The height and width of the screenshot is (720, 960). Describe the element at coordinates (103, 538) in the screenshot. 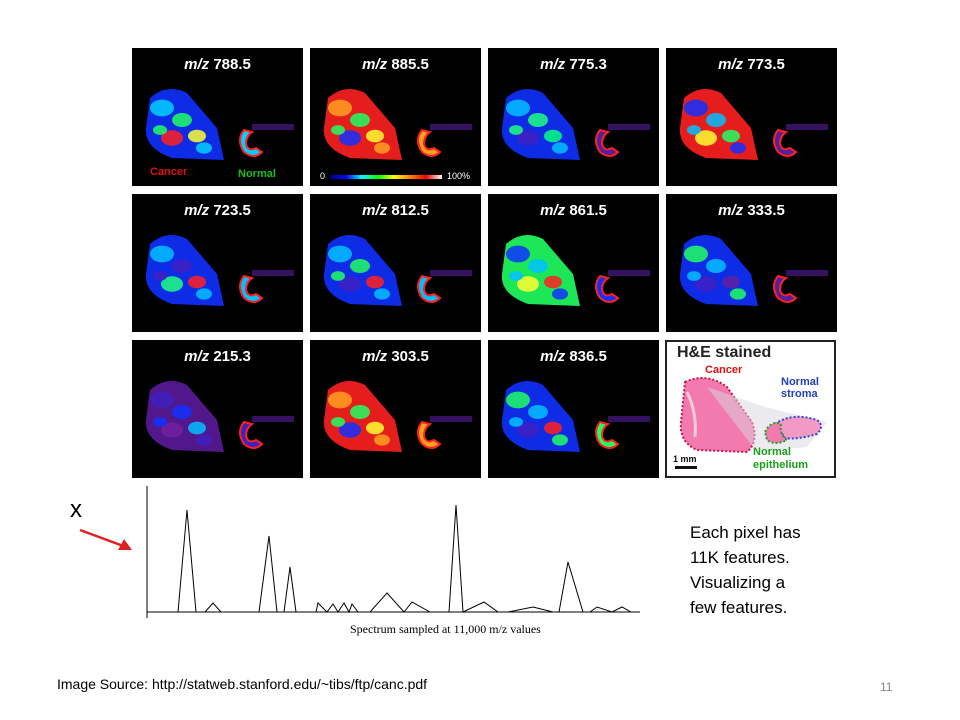

I see `x-arrow-shaft` at that location.